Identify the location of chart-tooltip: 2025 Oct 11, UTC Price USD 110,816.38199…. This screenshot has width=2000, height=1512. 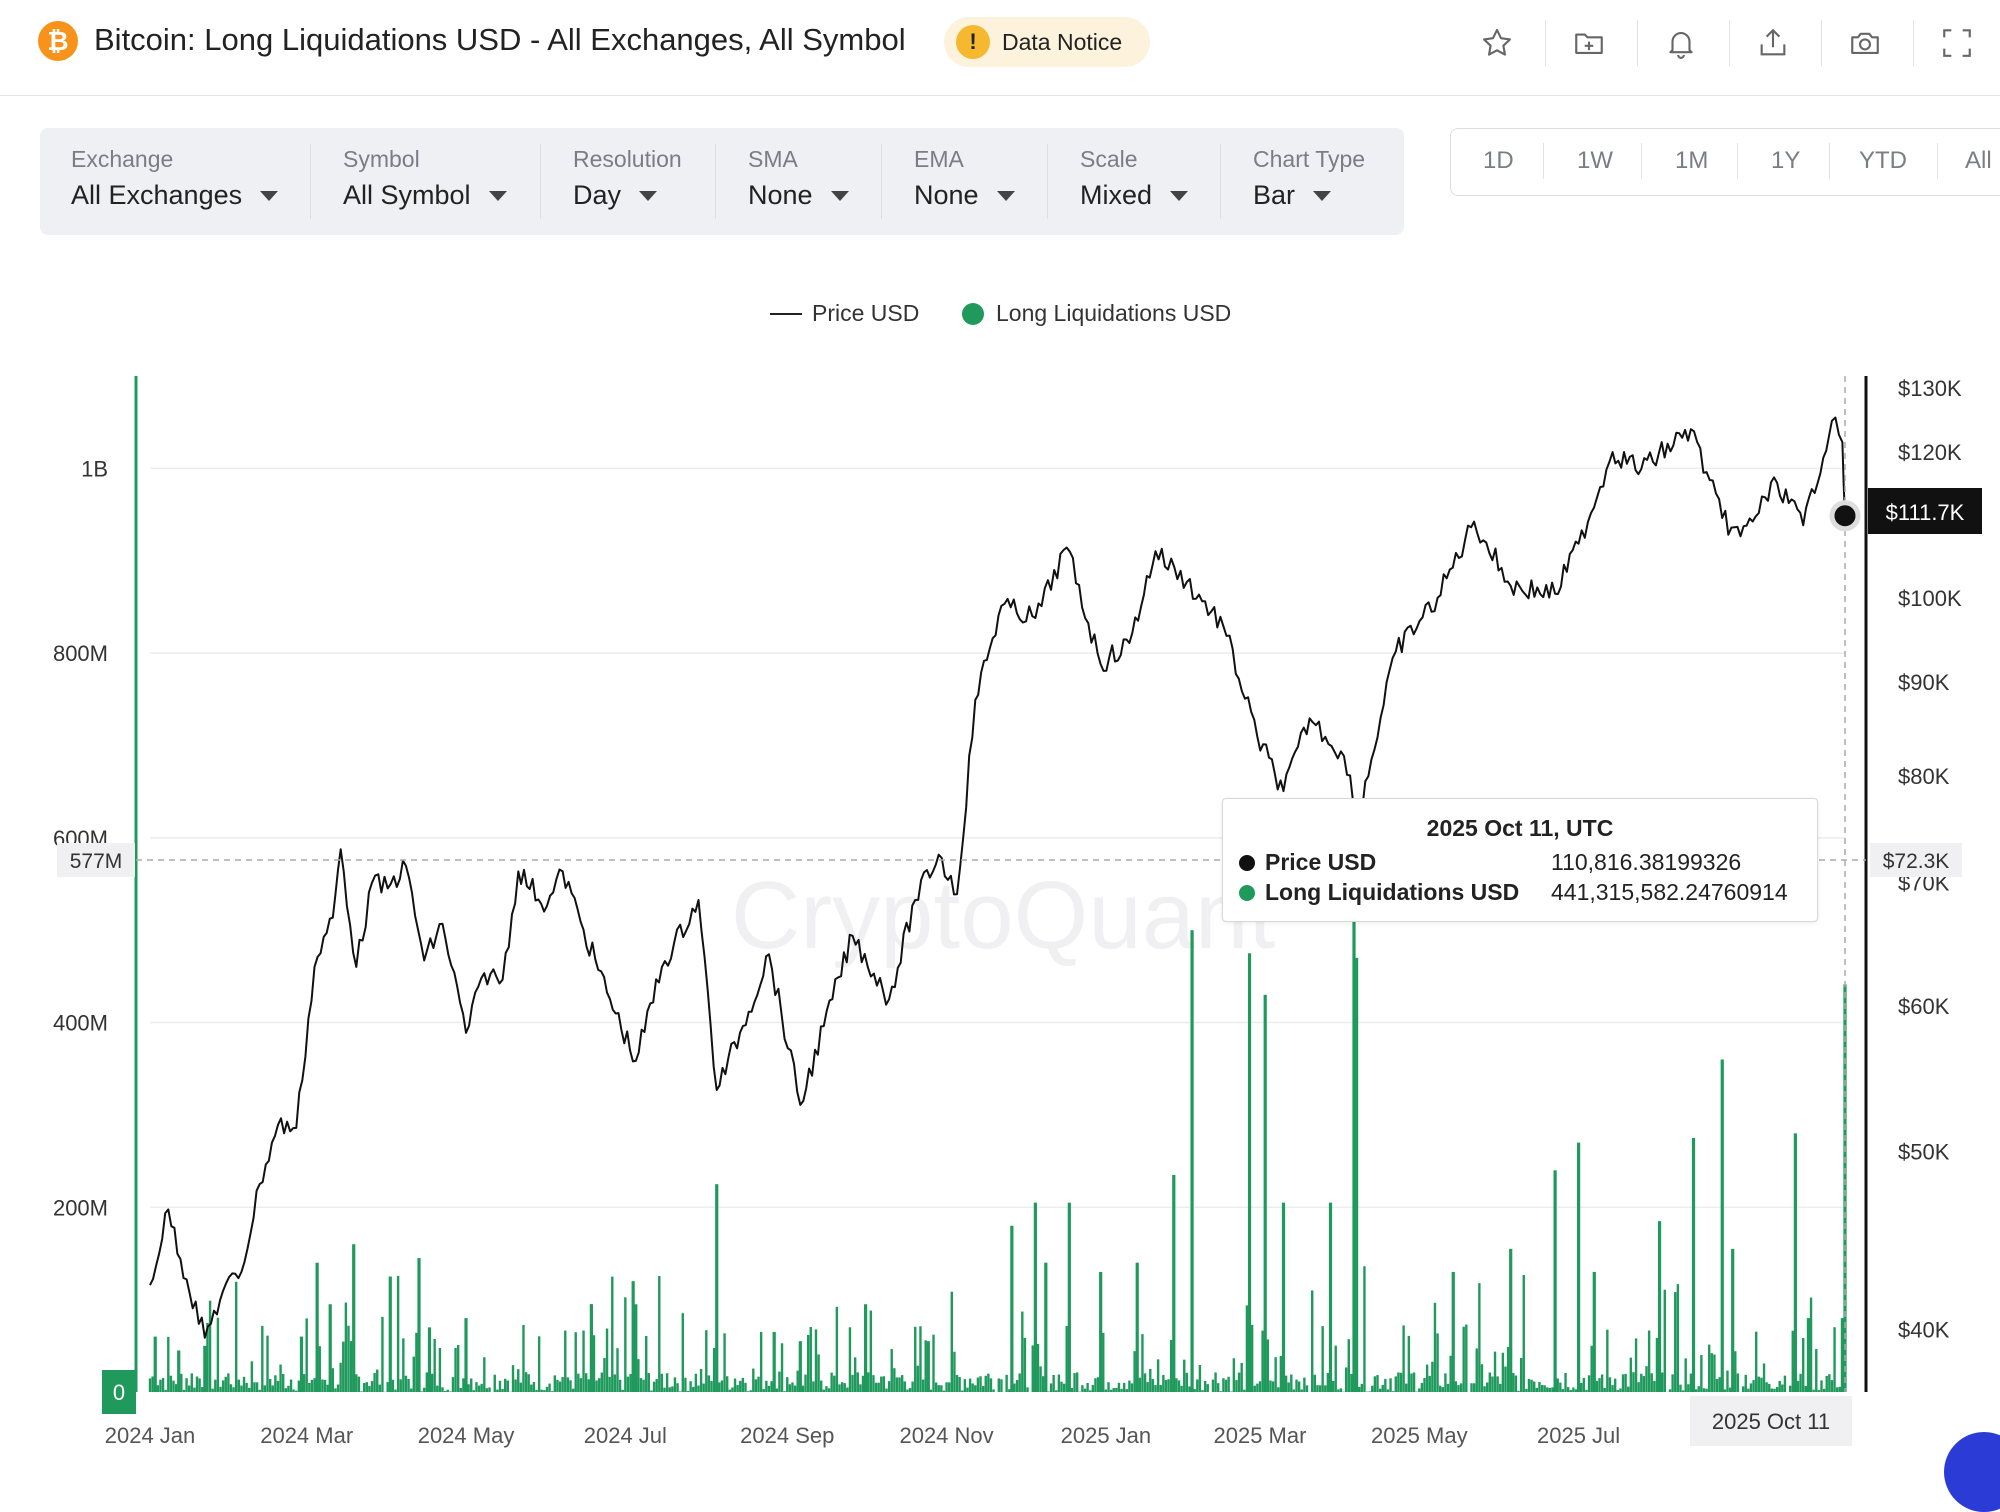
(1520, 860).